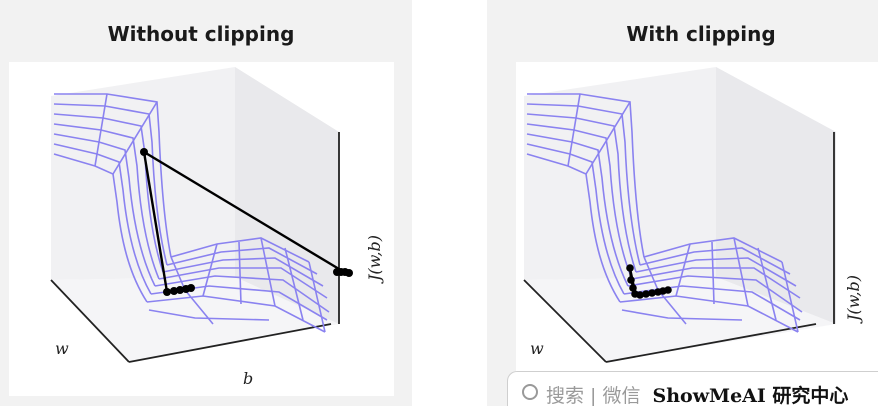 This screenshot has height=406, width=878. Describe the element at coordinates (201, 34) in the screenshot. I see `panel-title-without-clipping: Without clipping` at that location.